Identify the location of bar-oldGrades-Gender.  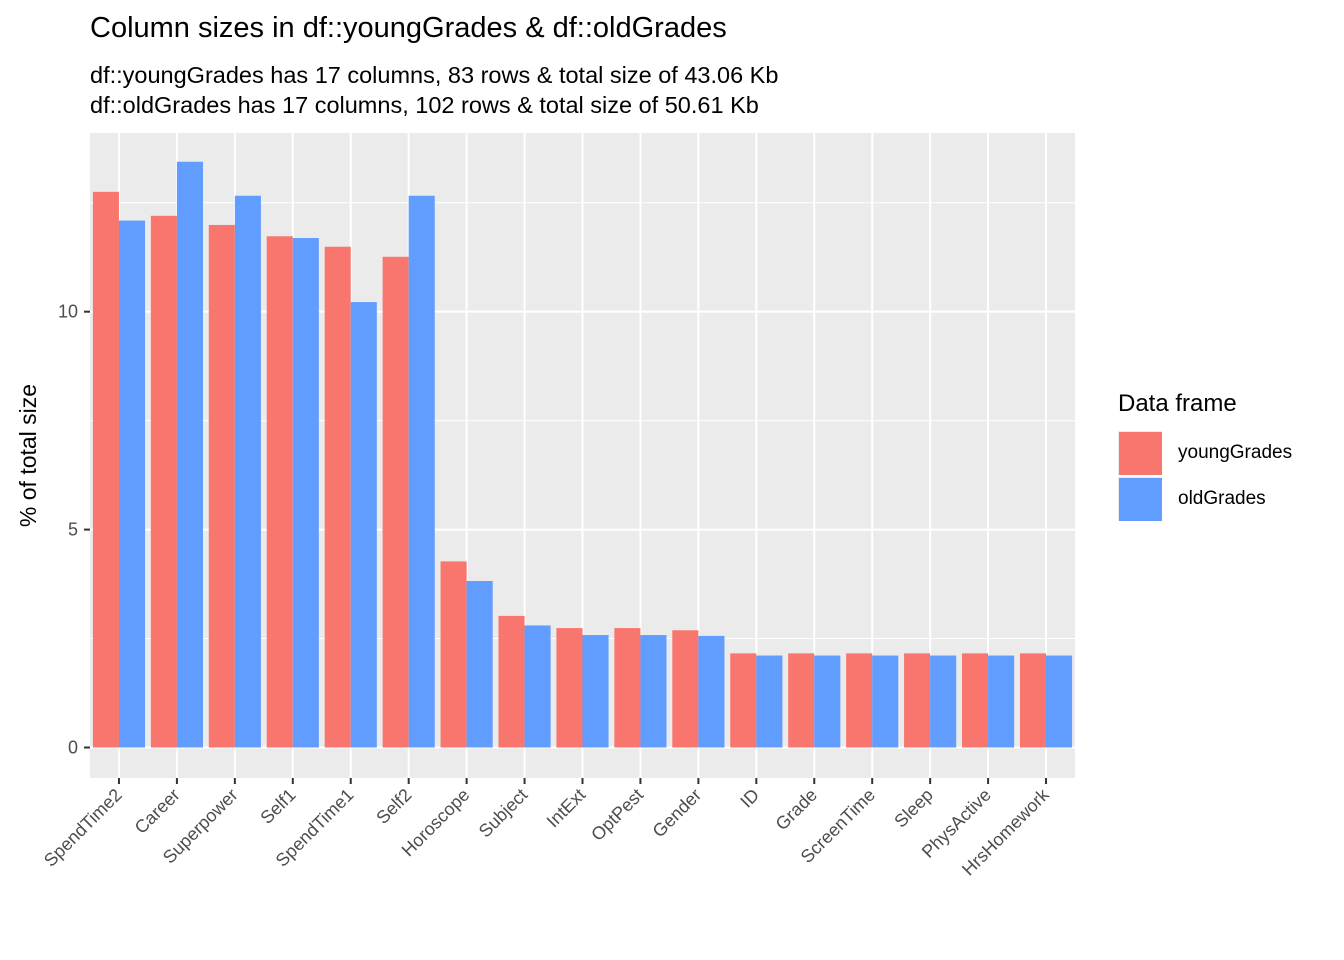
(711, 691).